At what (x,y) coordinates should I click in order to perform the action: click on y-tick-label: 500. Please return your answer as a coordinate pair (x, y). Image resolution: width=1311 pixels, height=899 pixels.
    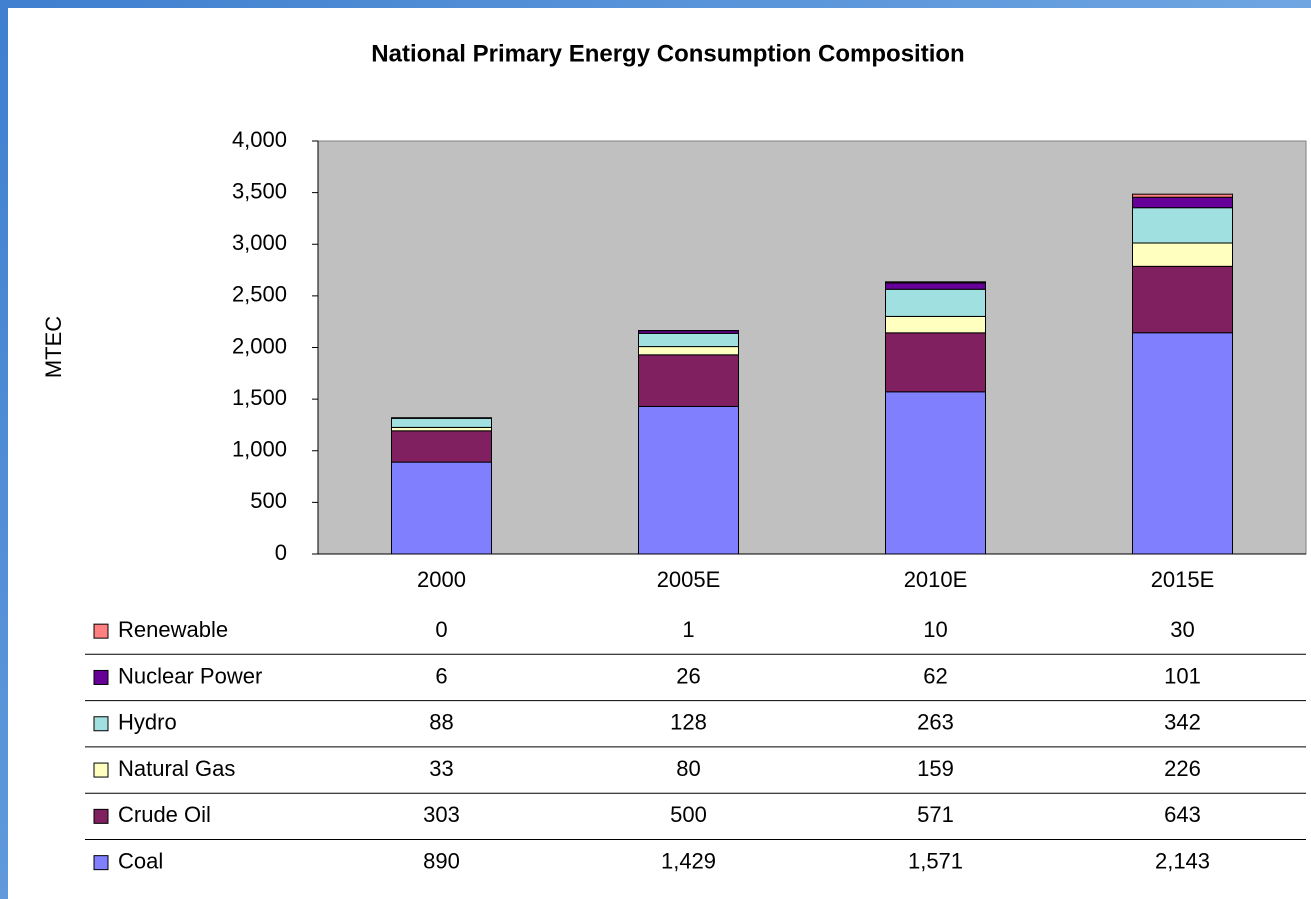
    Looking at the image, I should click on (268, 500).